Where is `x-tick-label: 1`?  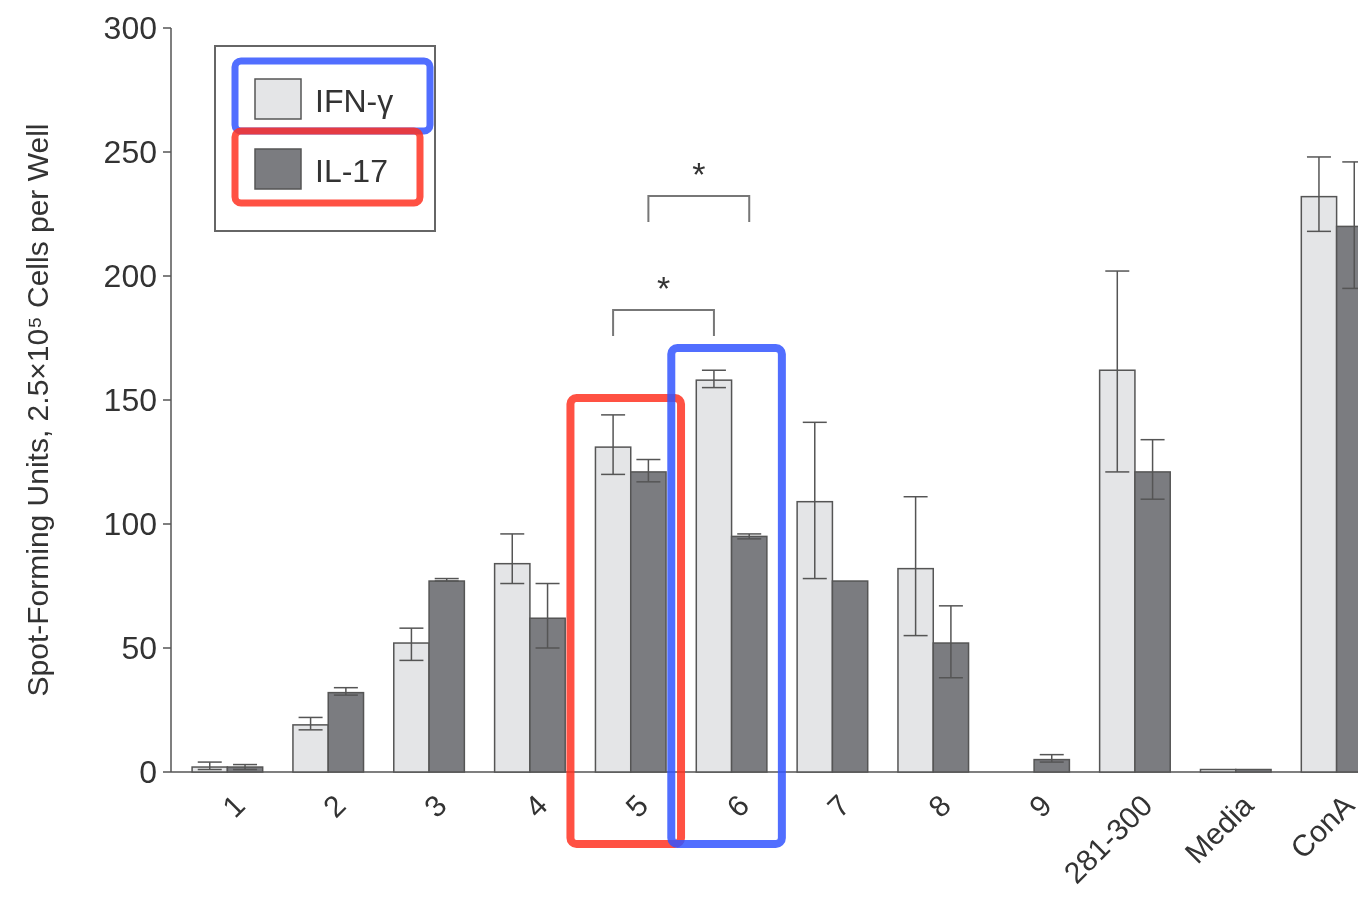 x-tick-label: 1 is located at coordinates (233, 806).